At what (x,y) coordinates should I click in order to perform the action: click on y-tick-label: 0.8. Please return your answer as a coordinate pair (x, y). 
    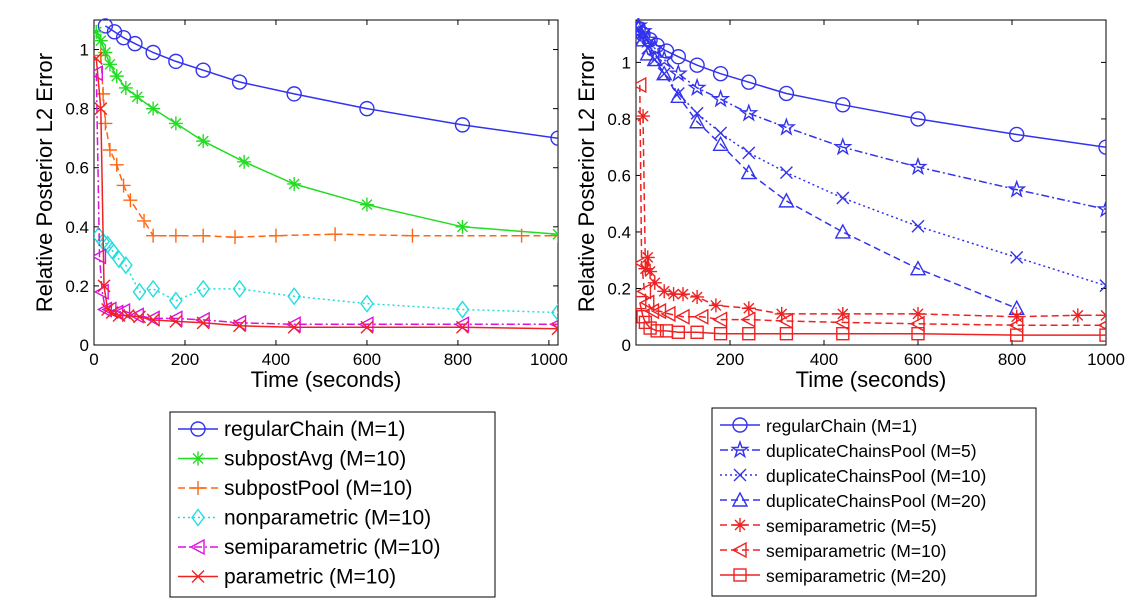
    Looking at the image, I should click on (77, 109).